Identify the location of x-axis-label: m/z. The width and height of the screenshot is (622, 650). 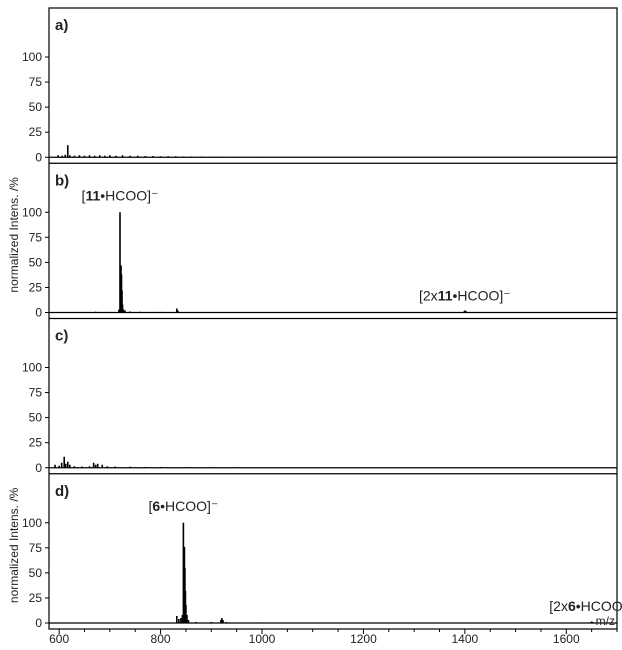
(605, 621).